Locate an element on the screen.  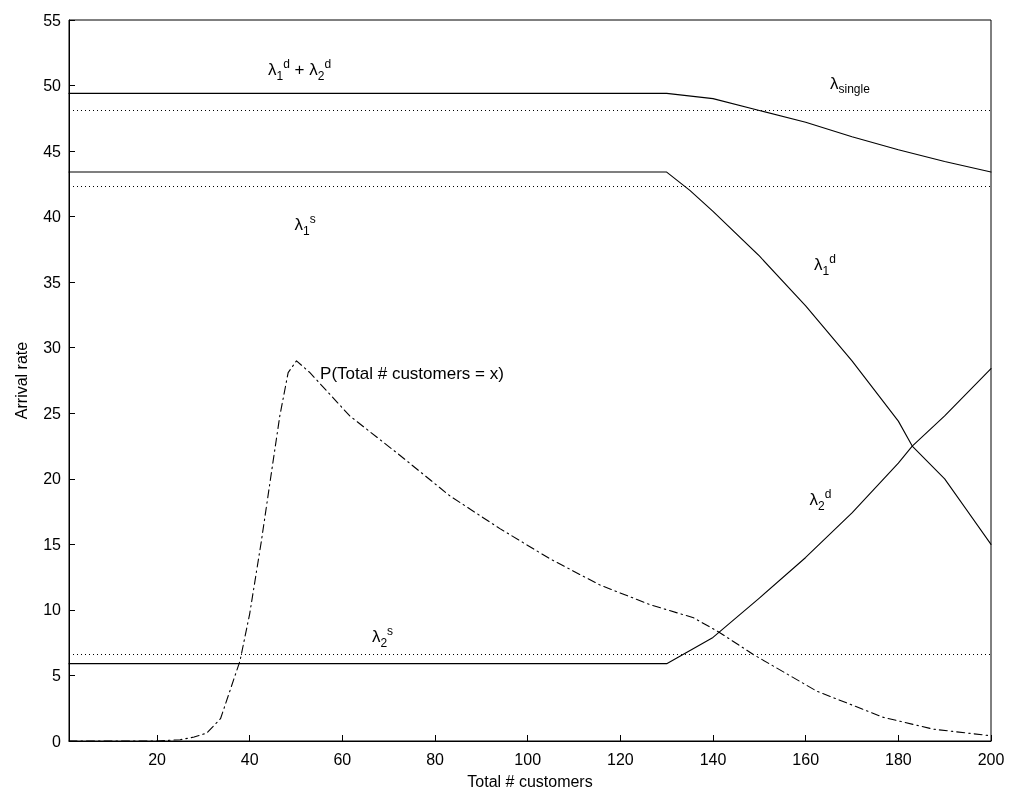
y-tick-label: 15 is located at coordinates (52, 544).